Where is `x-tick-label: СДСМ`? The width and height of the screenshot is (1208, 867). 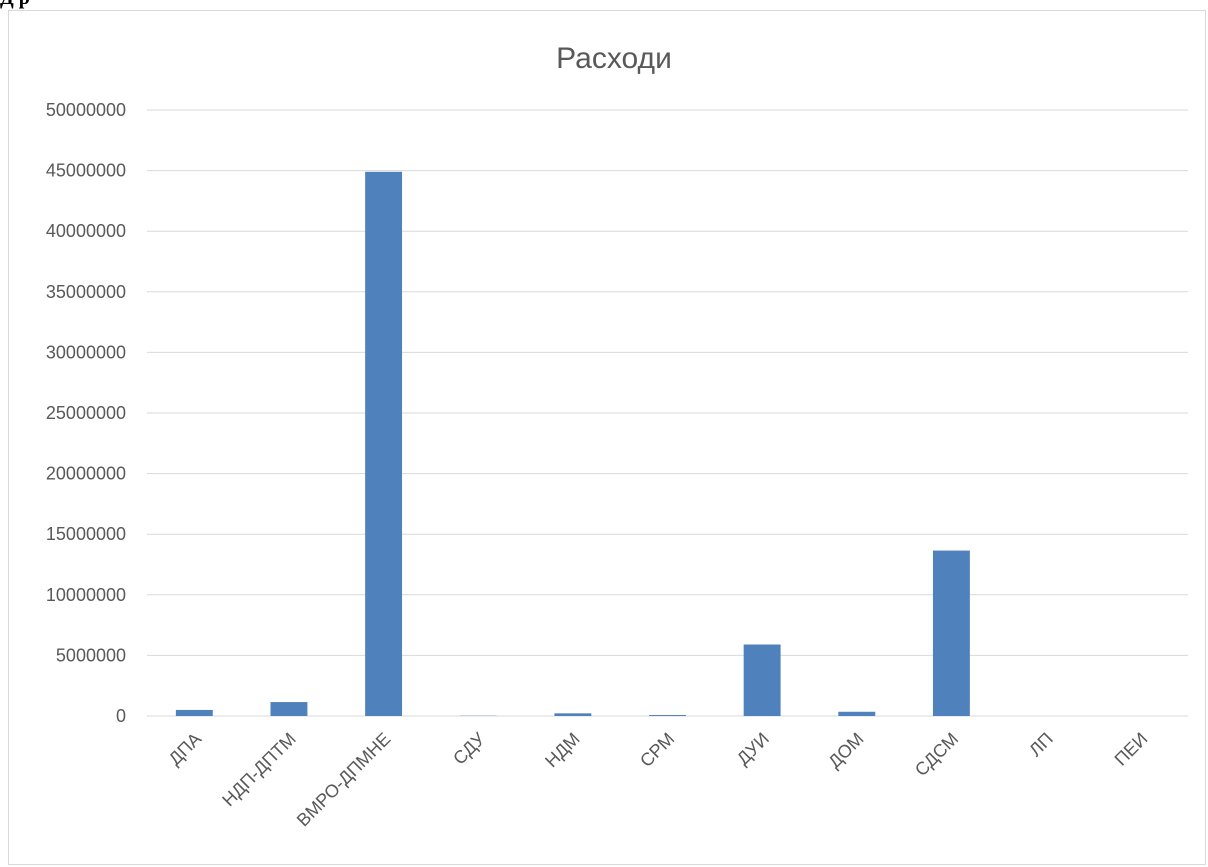 x-tick-label: СДСМ is located at coordinates (936, 754).